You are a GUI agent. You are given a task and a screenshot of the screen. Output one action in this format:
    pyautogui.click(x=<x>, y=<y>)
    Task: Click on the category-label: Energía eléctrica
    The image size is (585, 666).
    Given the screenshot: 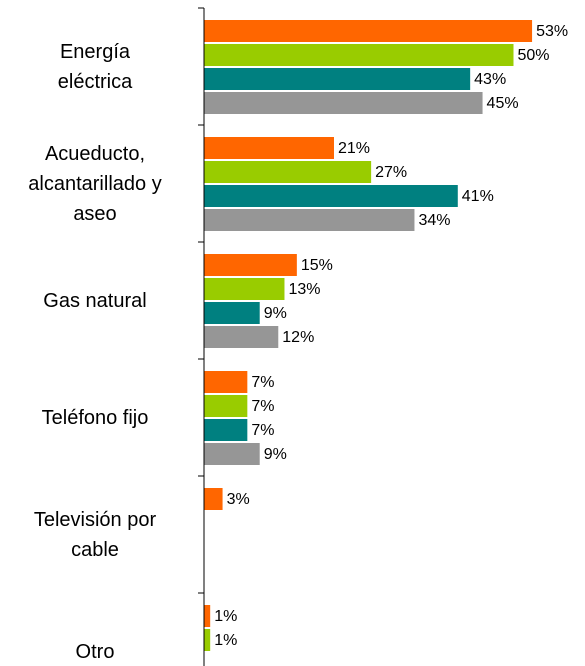 What is the action you would take?
    pyautogui.click(x=95, y=66)
    